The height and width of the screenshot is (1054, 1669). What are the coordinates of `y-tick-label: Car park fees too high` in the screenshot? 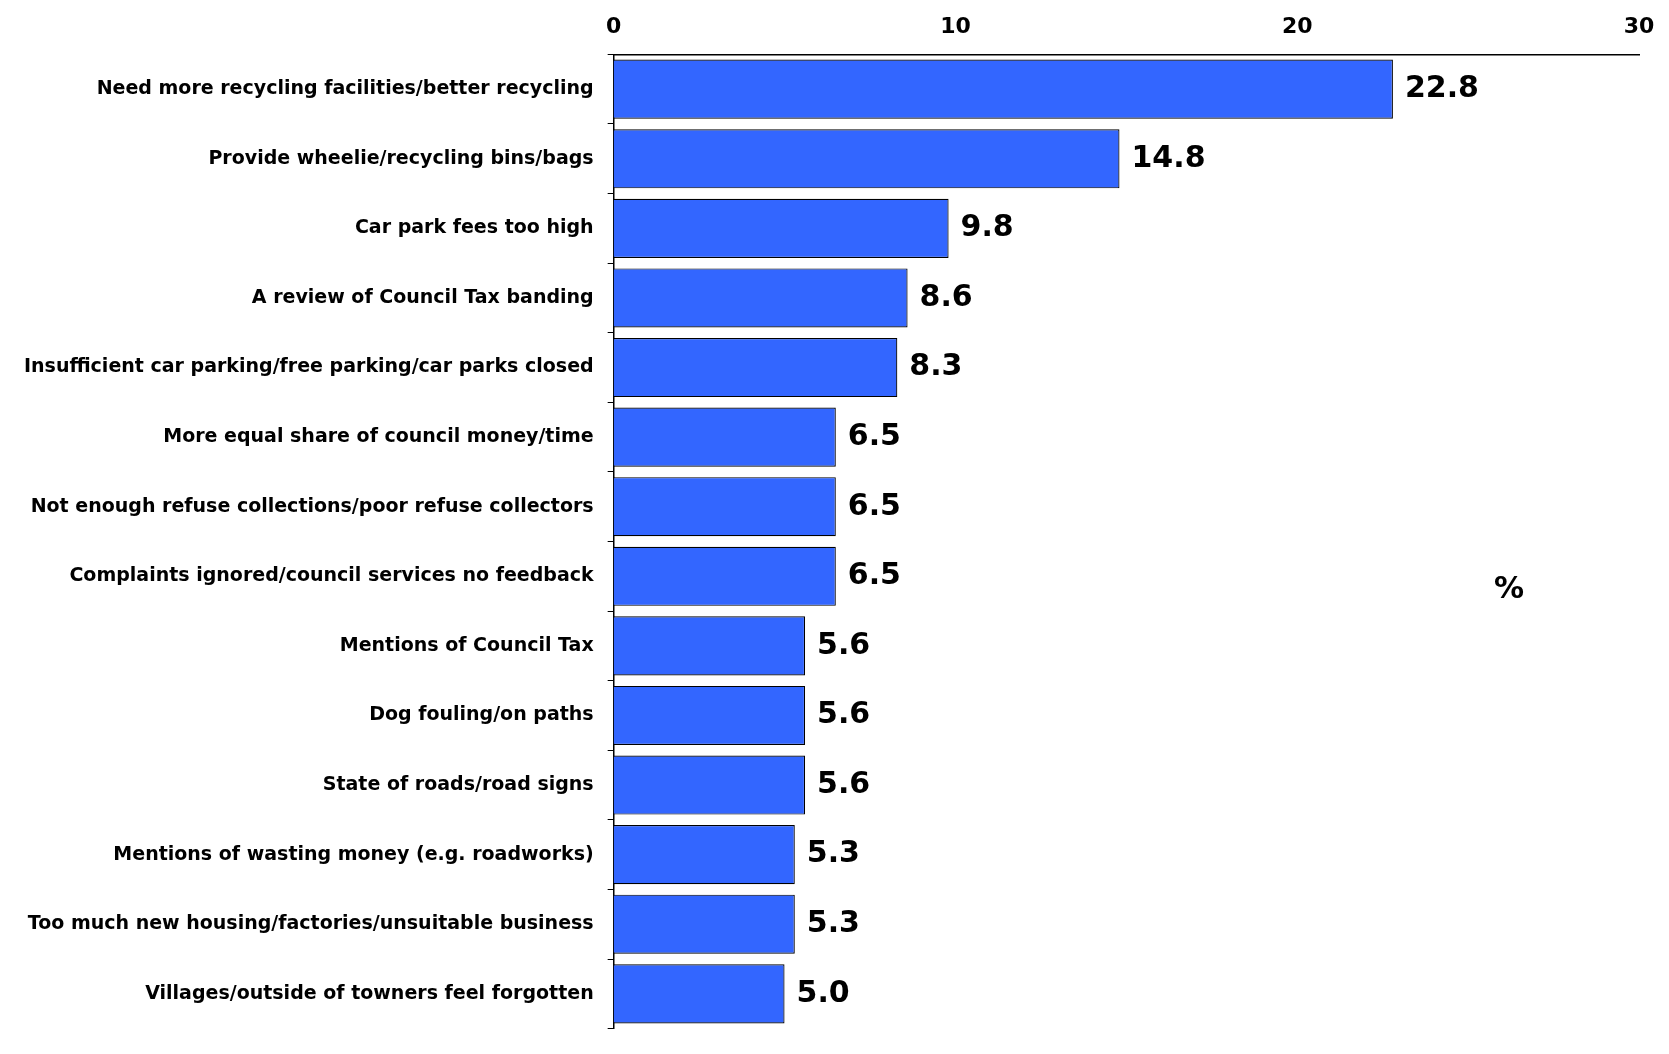 It's located at (474, 226).